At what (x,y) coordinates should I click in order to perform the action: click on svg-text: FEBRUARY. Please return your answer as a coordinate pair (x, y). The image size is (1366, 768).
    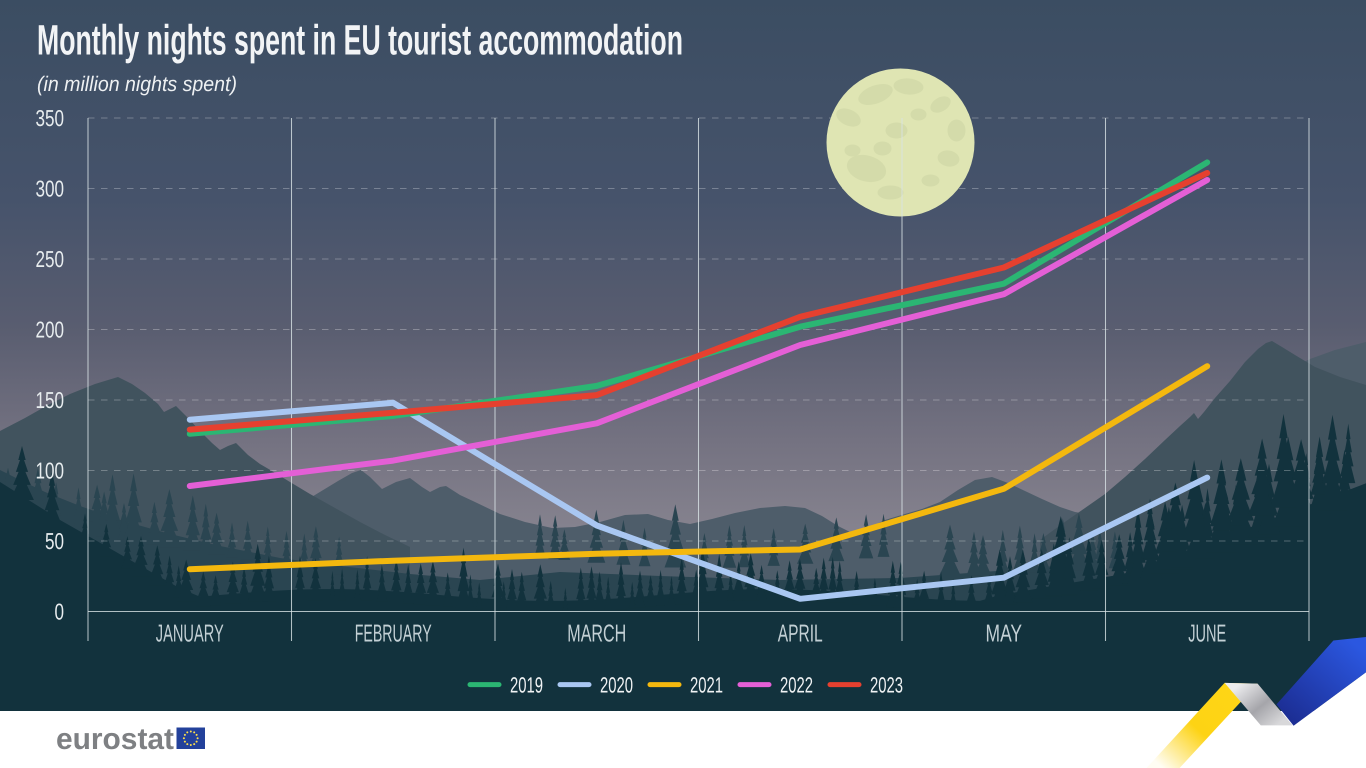
    Looking at the image, I should click on (393, 634).